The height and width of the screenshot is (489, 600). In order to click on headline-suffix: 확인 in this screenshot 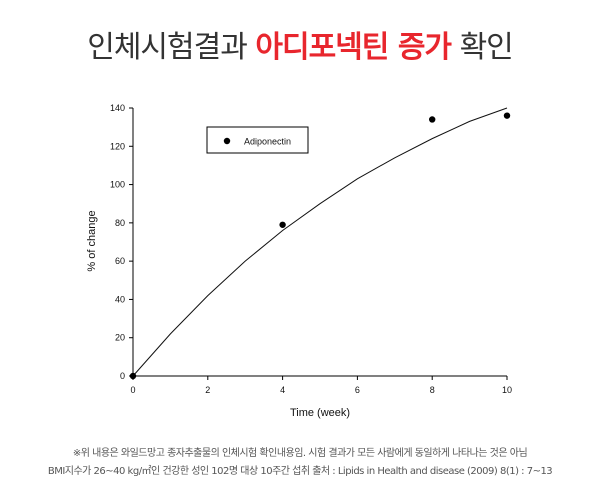, I will do `click(486, 47)`.